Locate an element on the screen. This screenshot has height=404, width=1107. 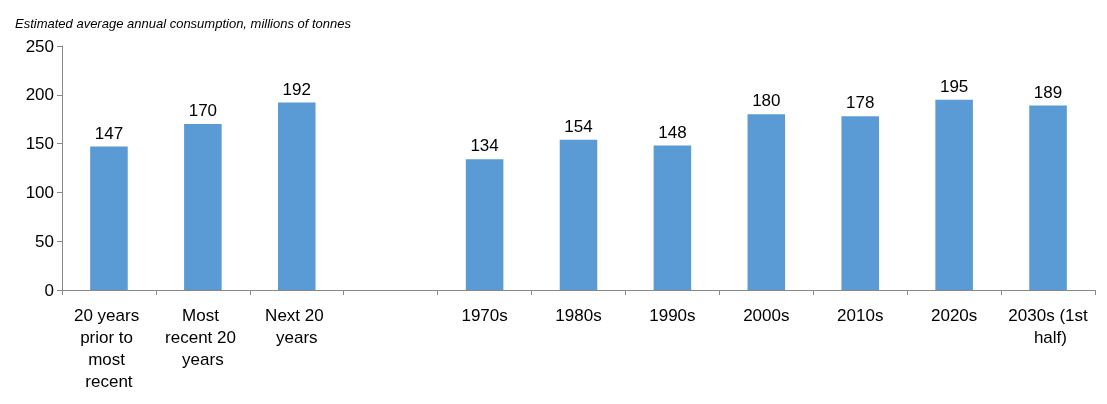
y-tick-label: 150 is located at coordinates (39, 144).